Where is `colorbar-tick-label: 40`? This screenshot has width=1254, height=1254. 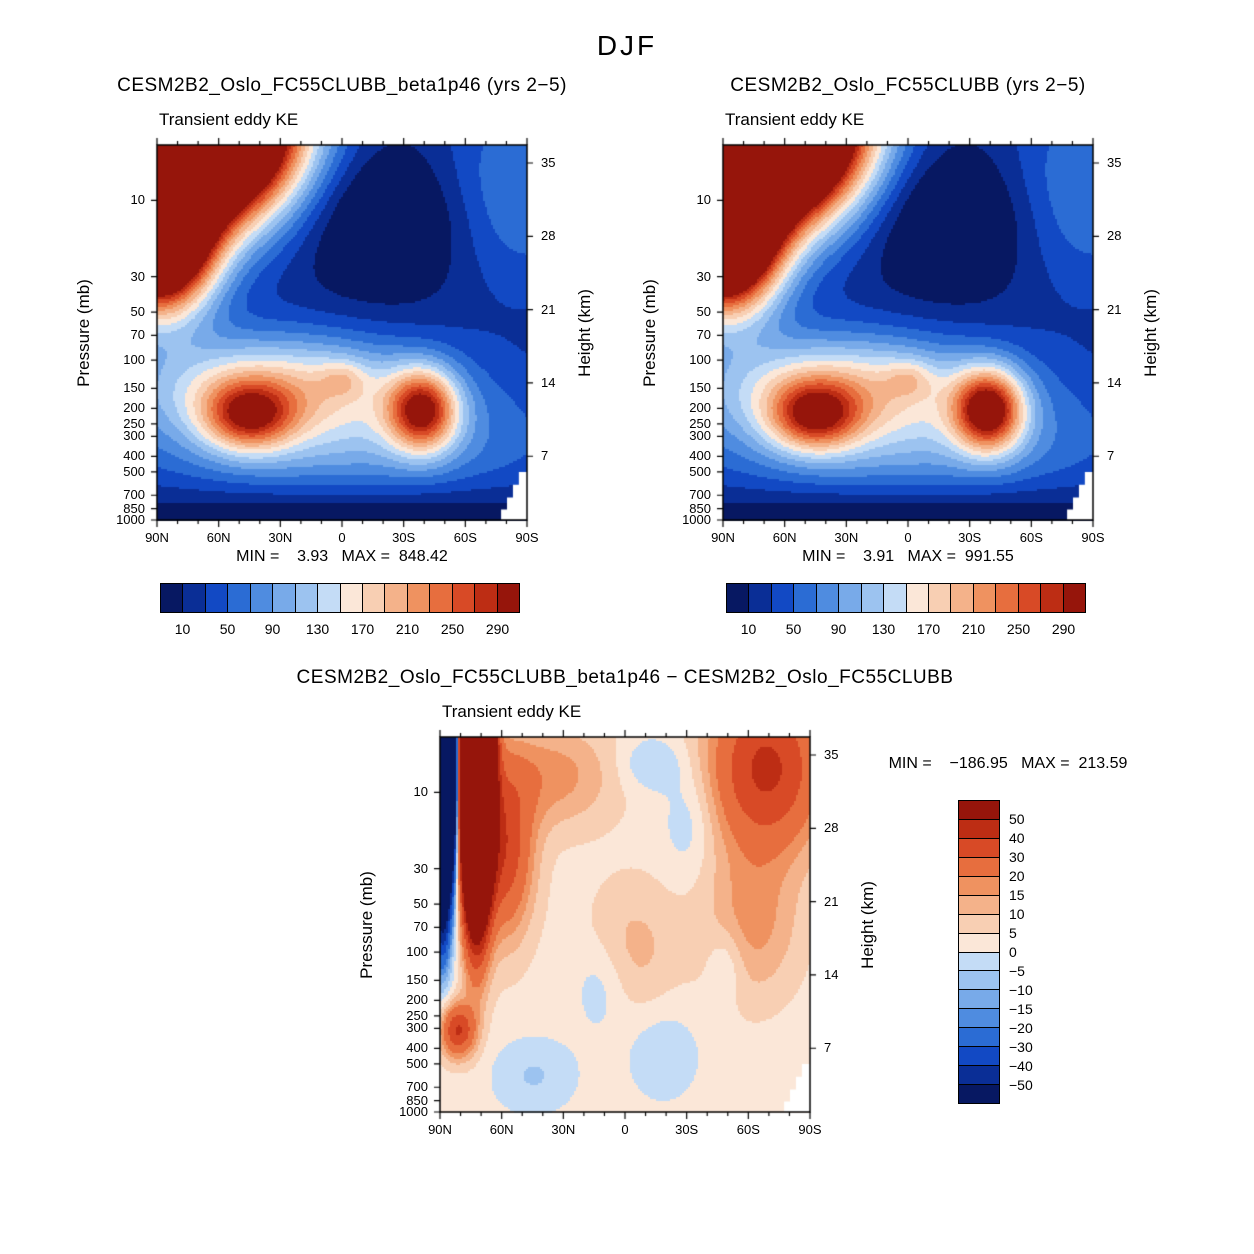
colorbar-tick-label: 40 is located at coordinates (1017, 838).